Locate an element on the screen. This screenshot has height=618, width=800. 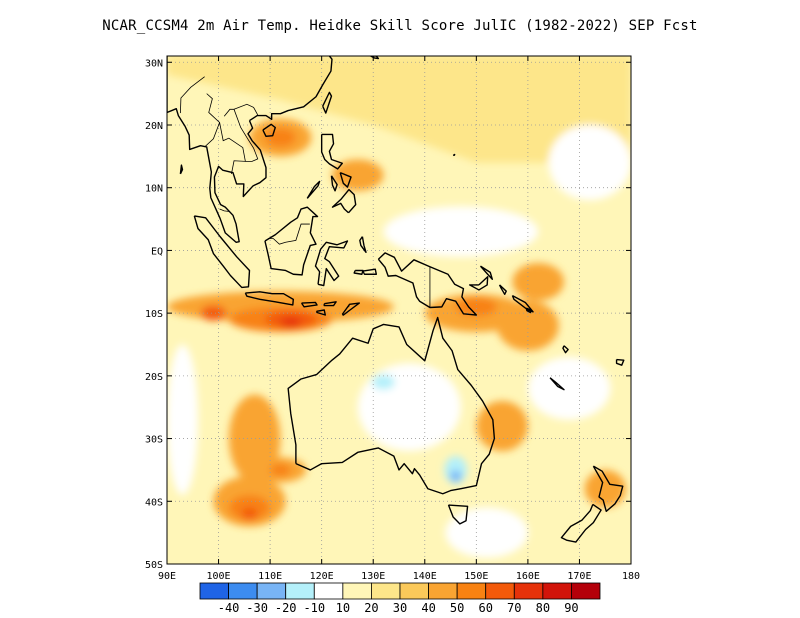
lon-tick-label: 140E is located at coordinates (425, 576).